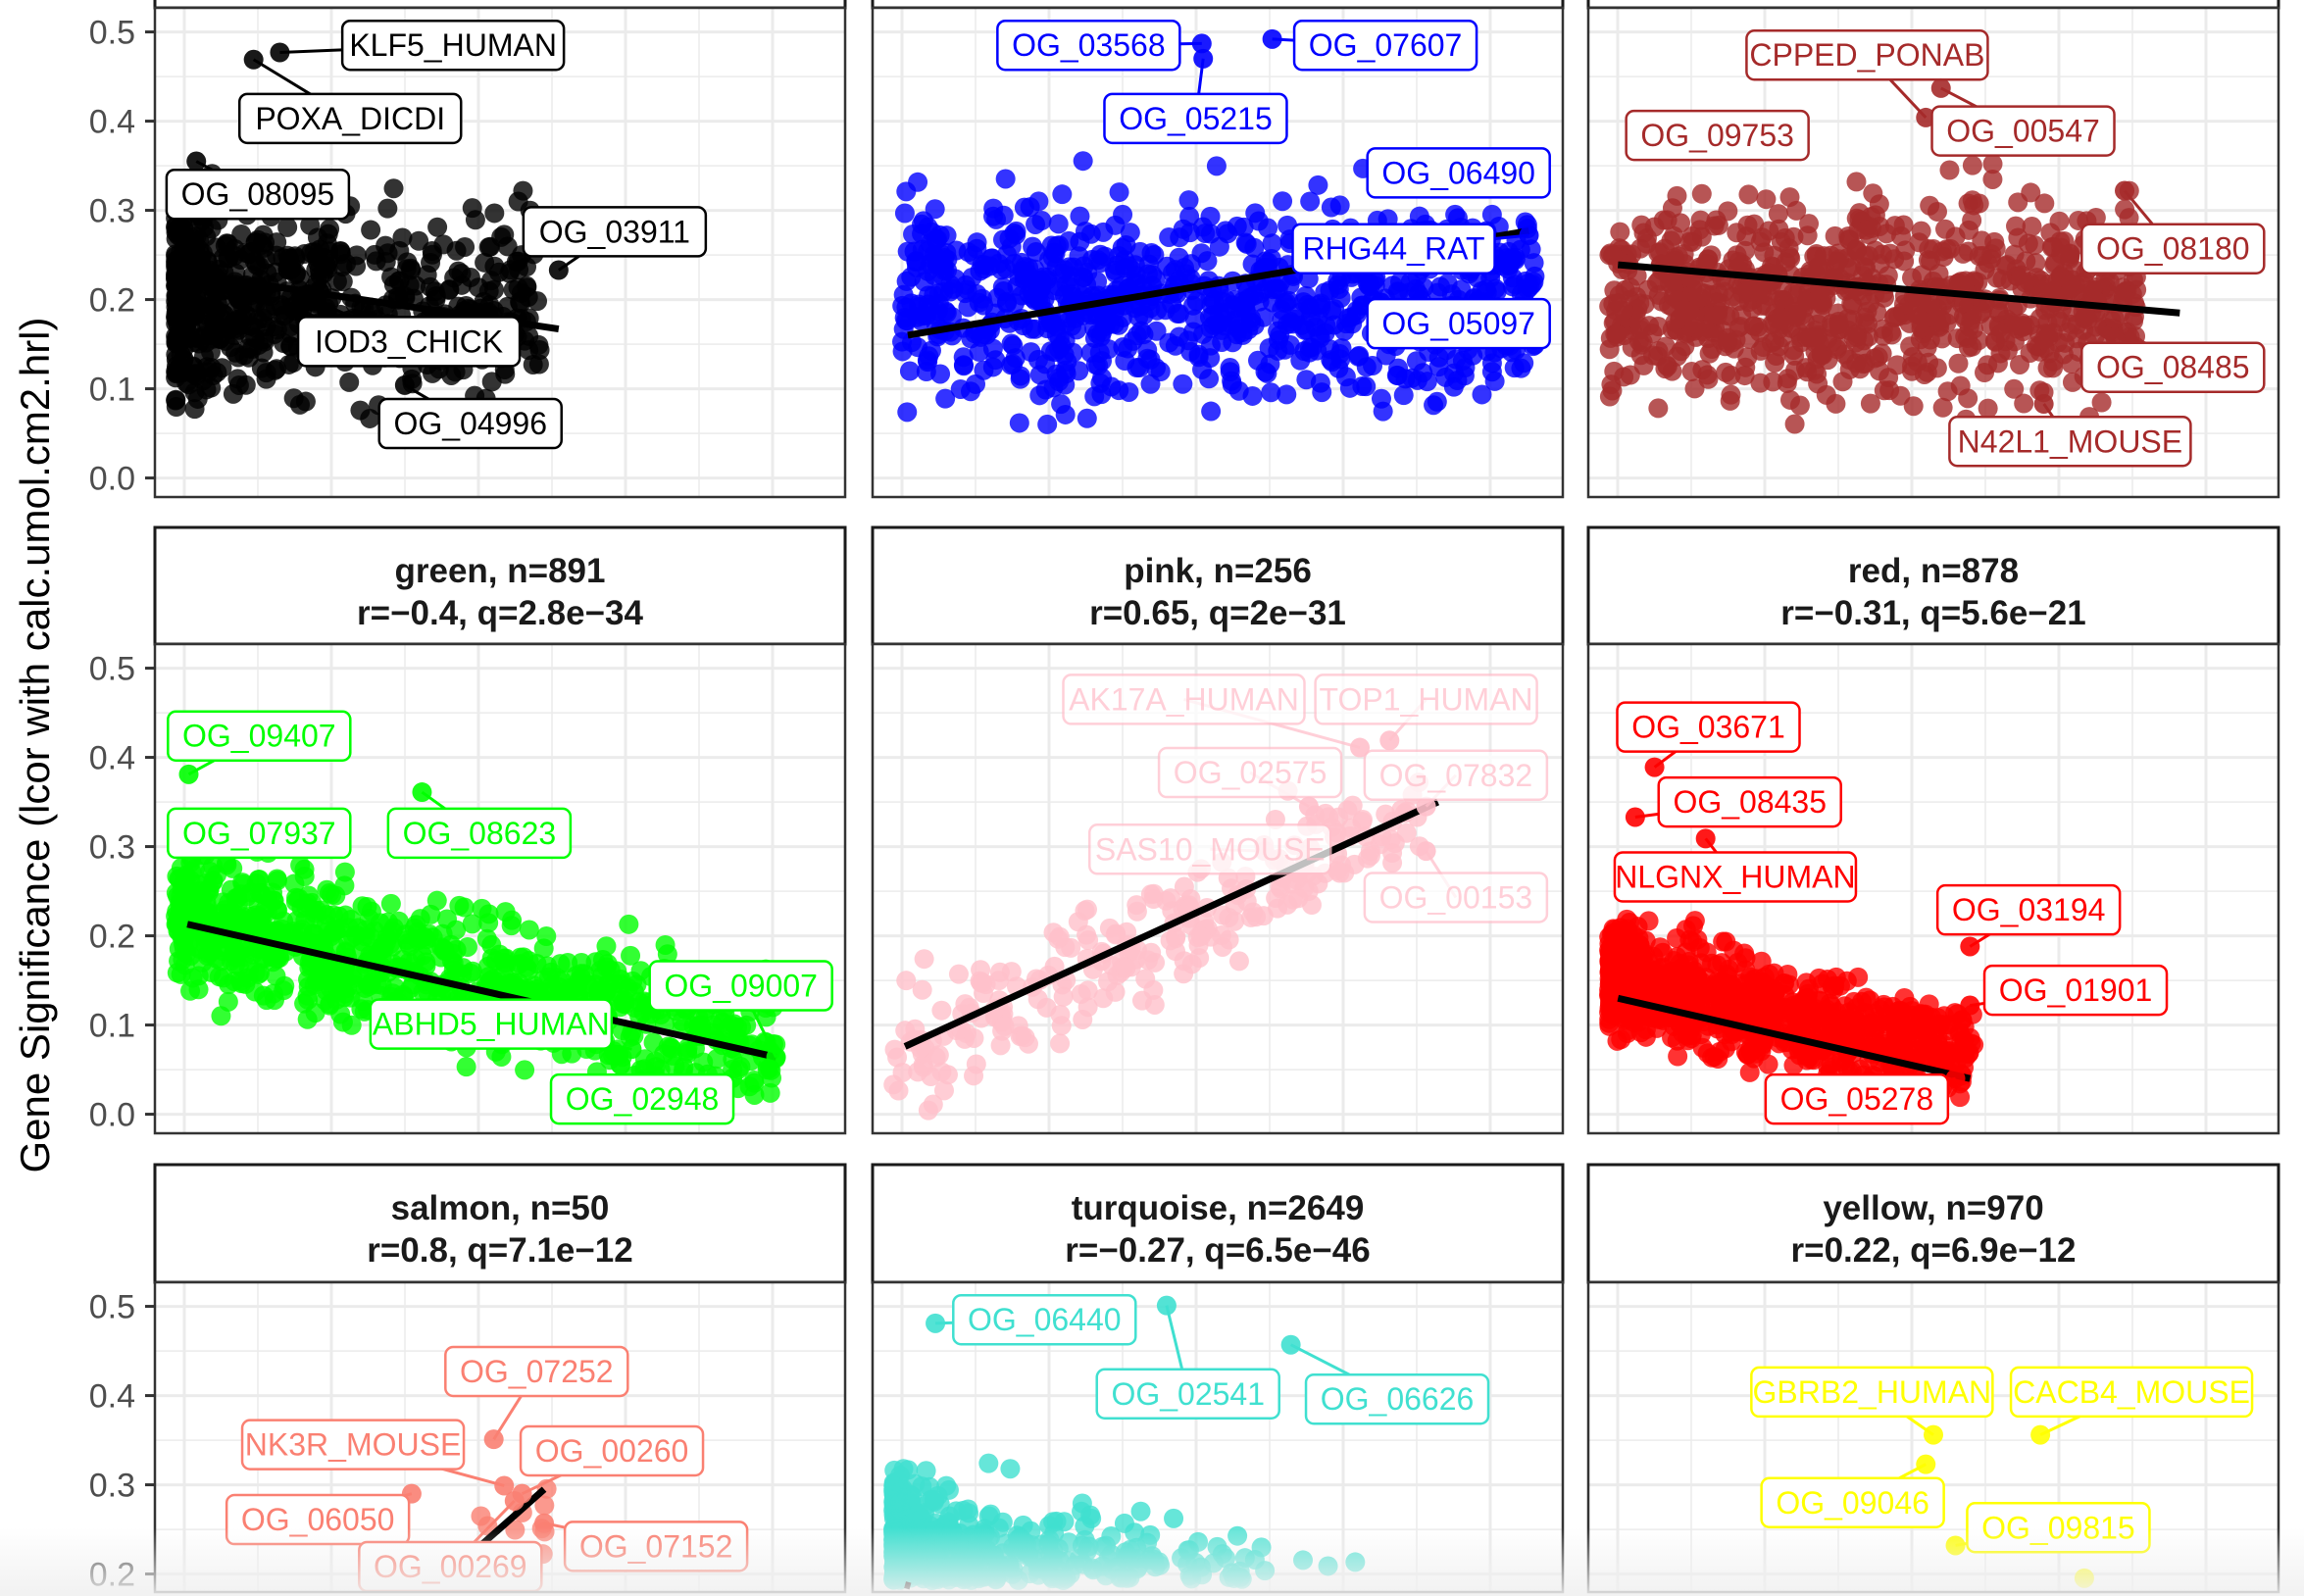  I want to click on points-red, so click(1791, 1012).